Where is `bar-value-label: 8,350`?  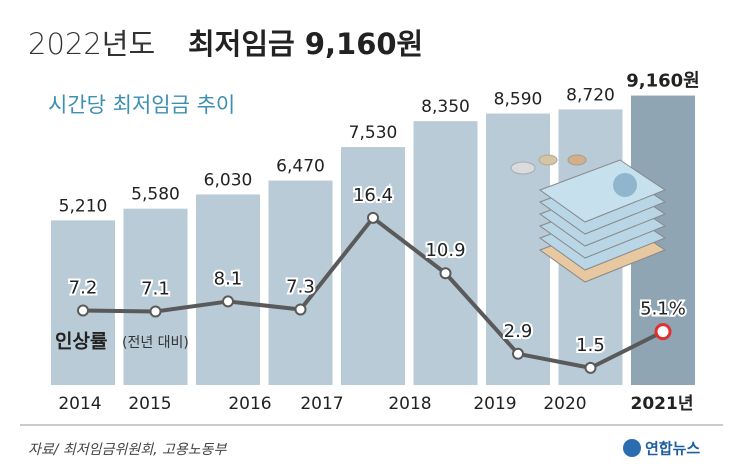 bar-value-label: 8,350 is located at coordinates (445, 107).